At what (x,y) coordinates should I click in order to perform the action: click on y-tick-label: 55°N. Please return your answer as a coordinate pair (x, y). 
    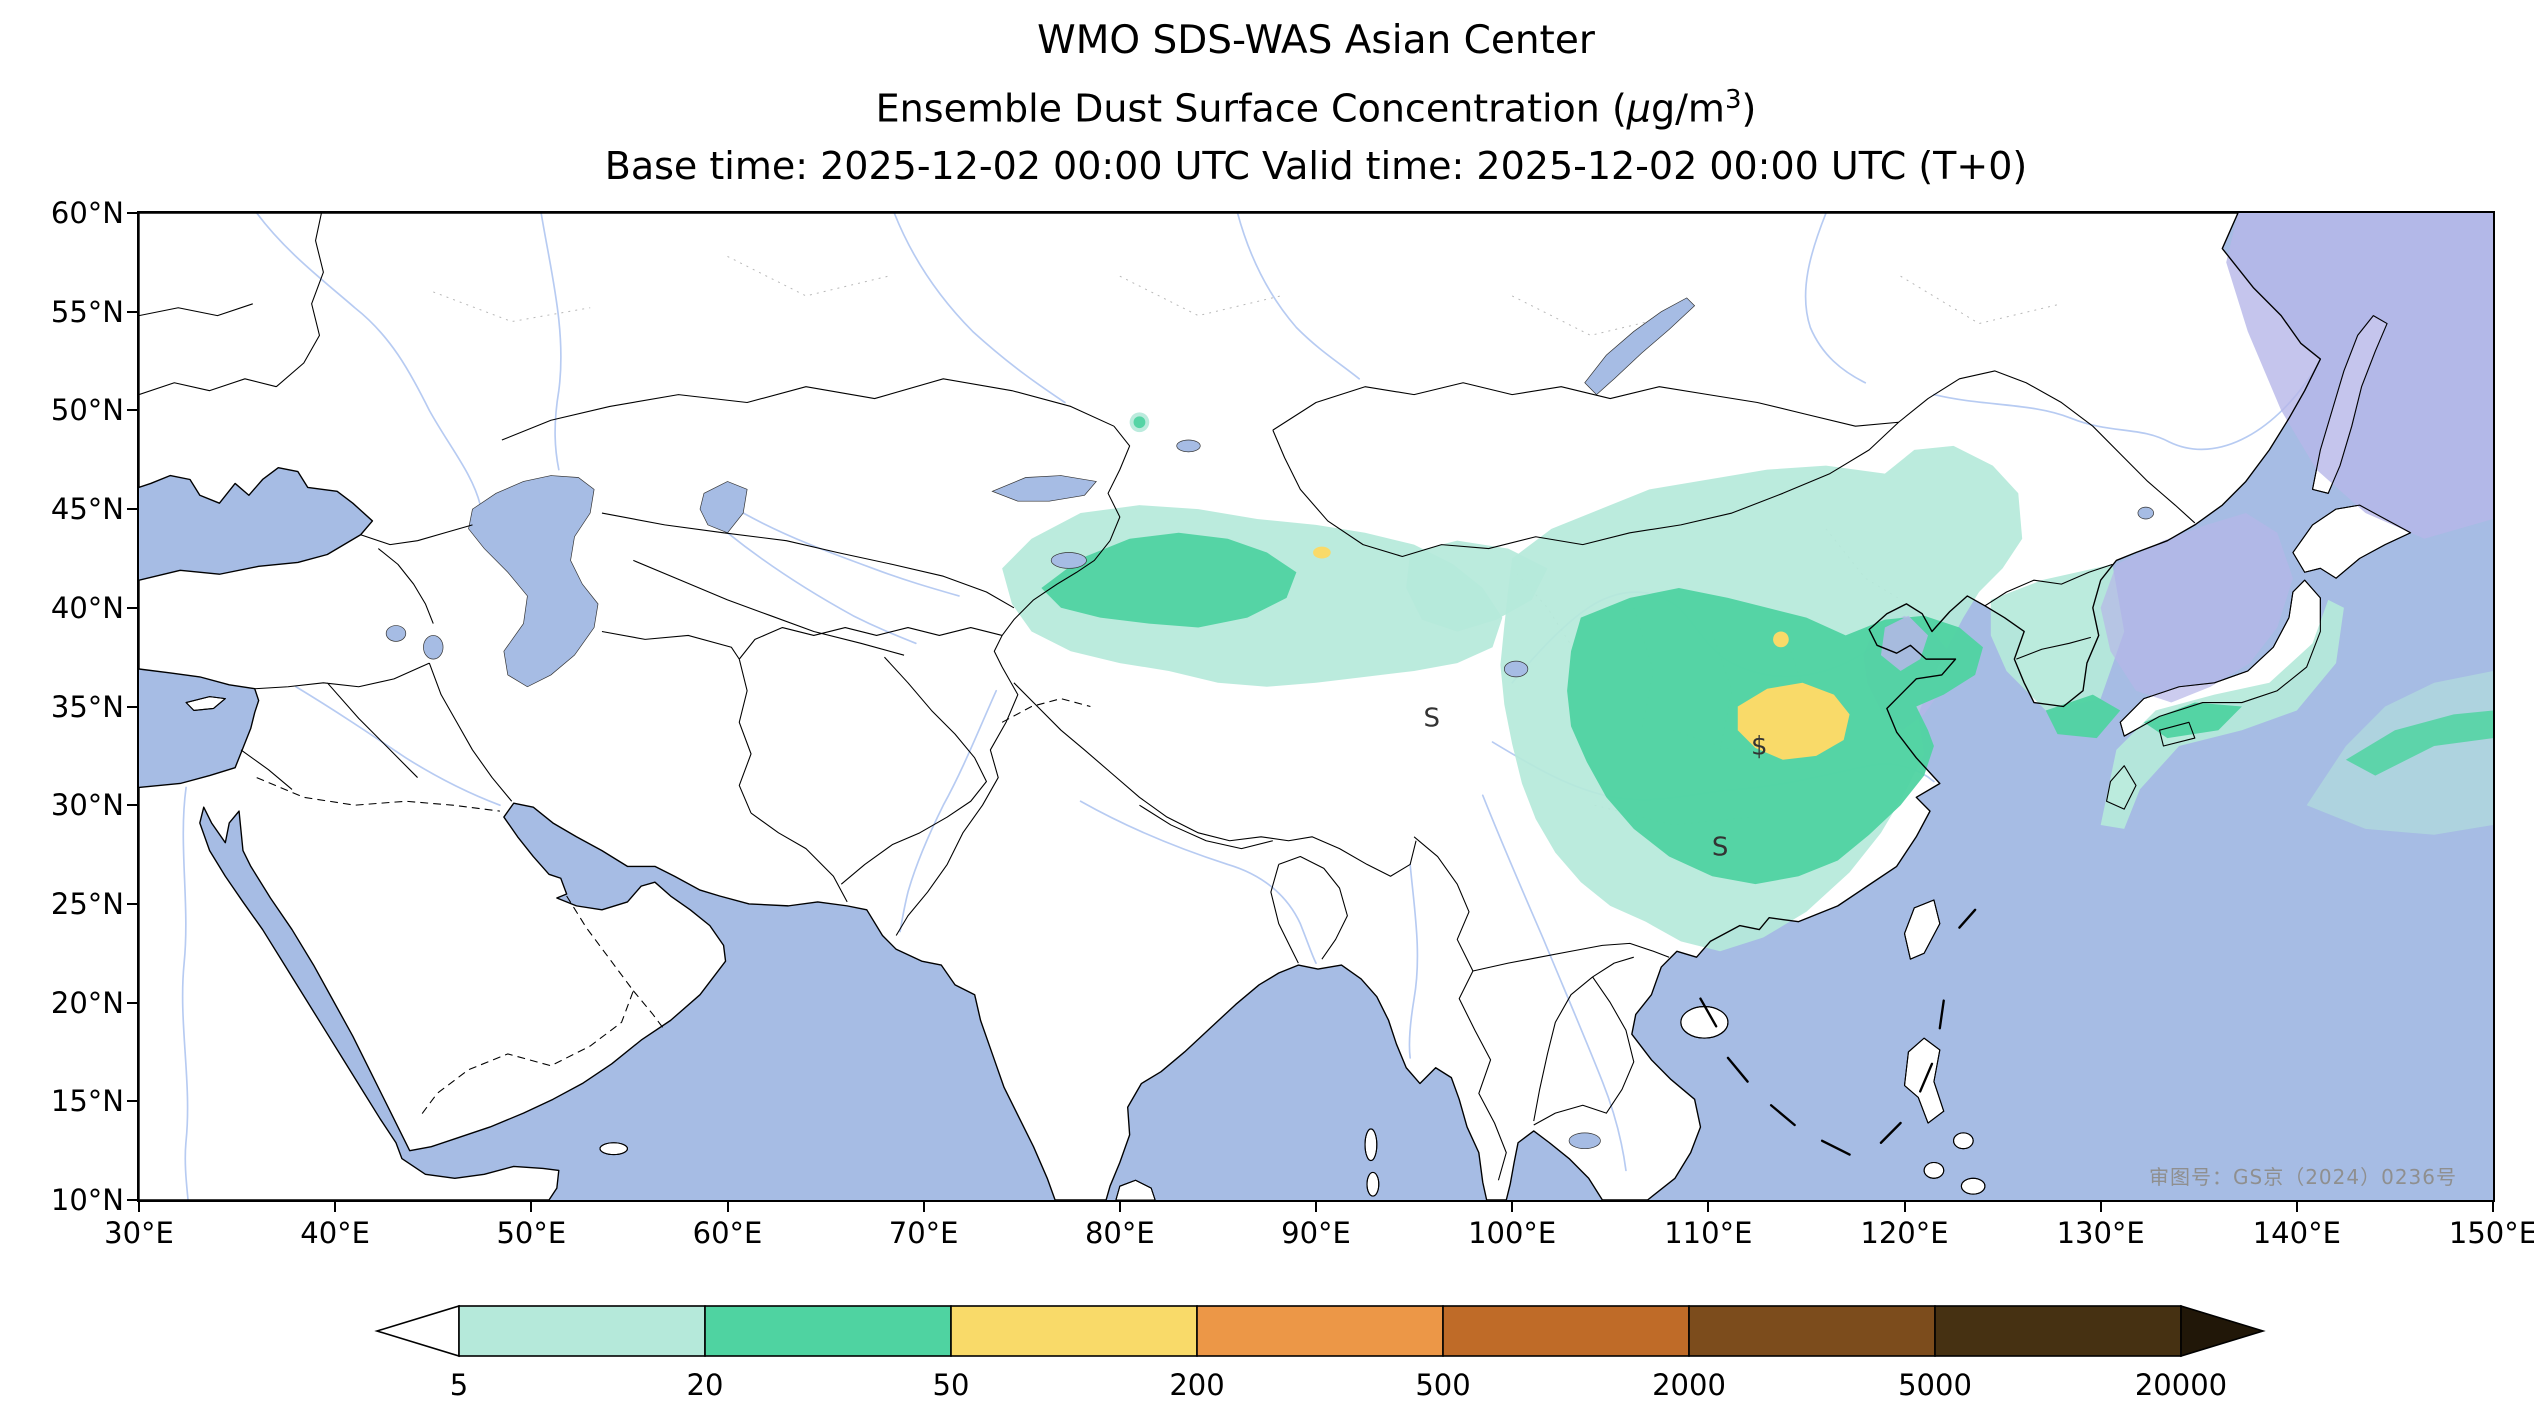
    Looking at the image, I should click on (87, 311).